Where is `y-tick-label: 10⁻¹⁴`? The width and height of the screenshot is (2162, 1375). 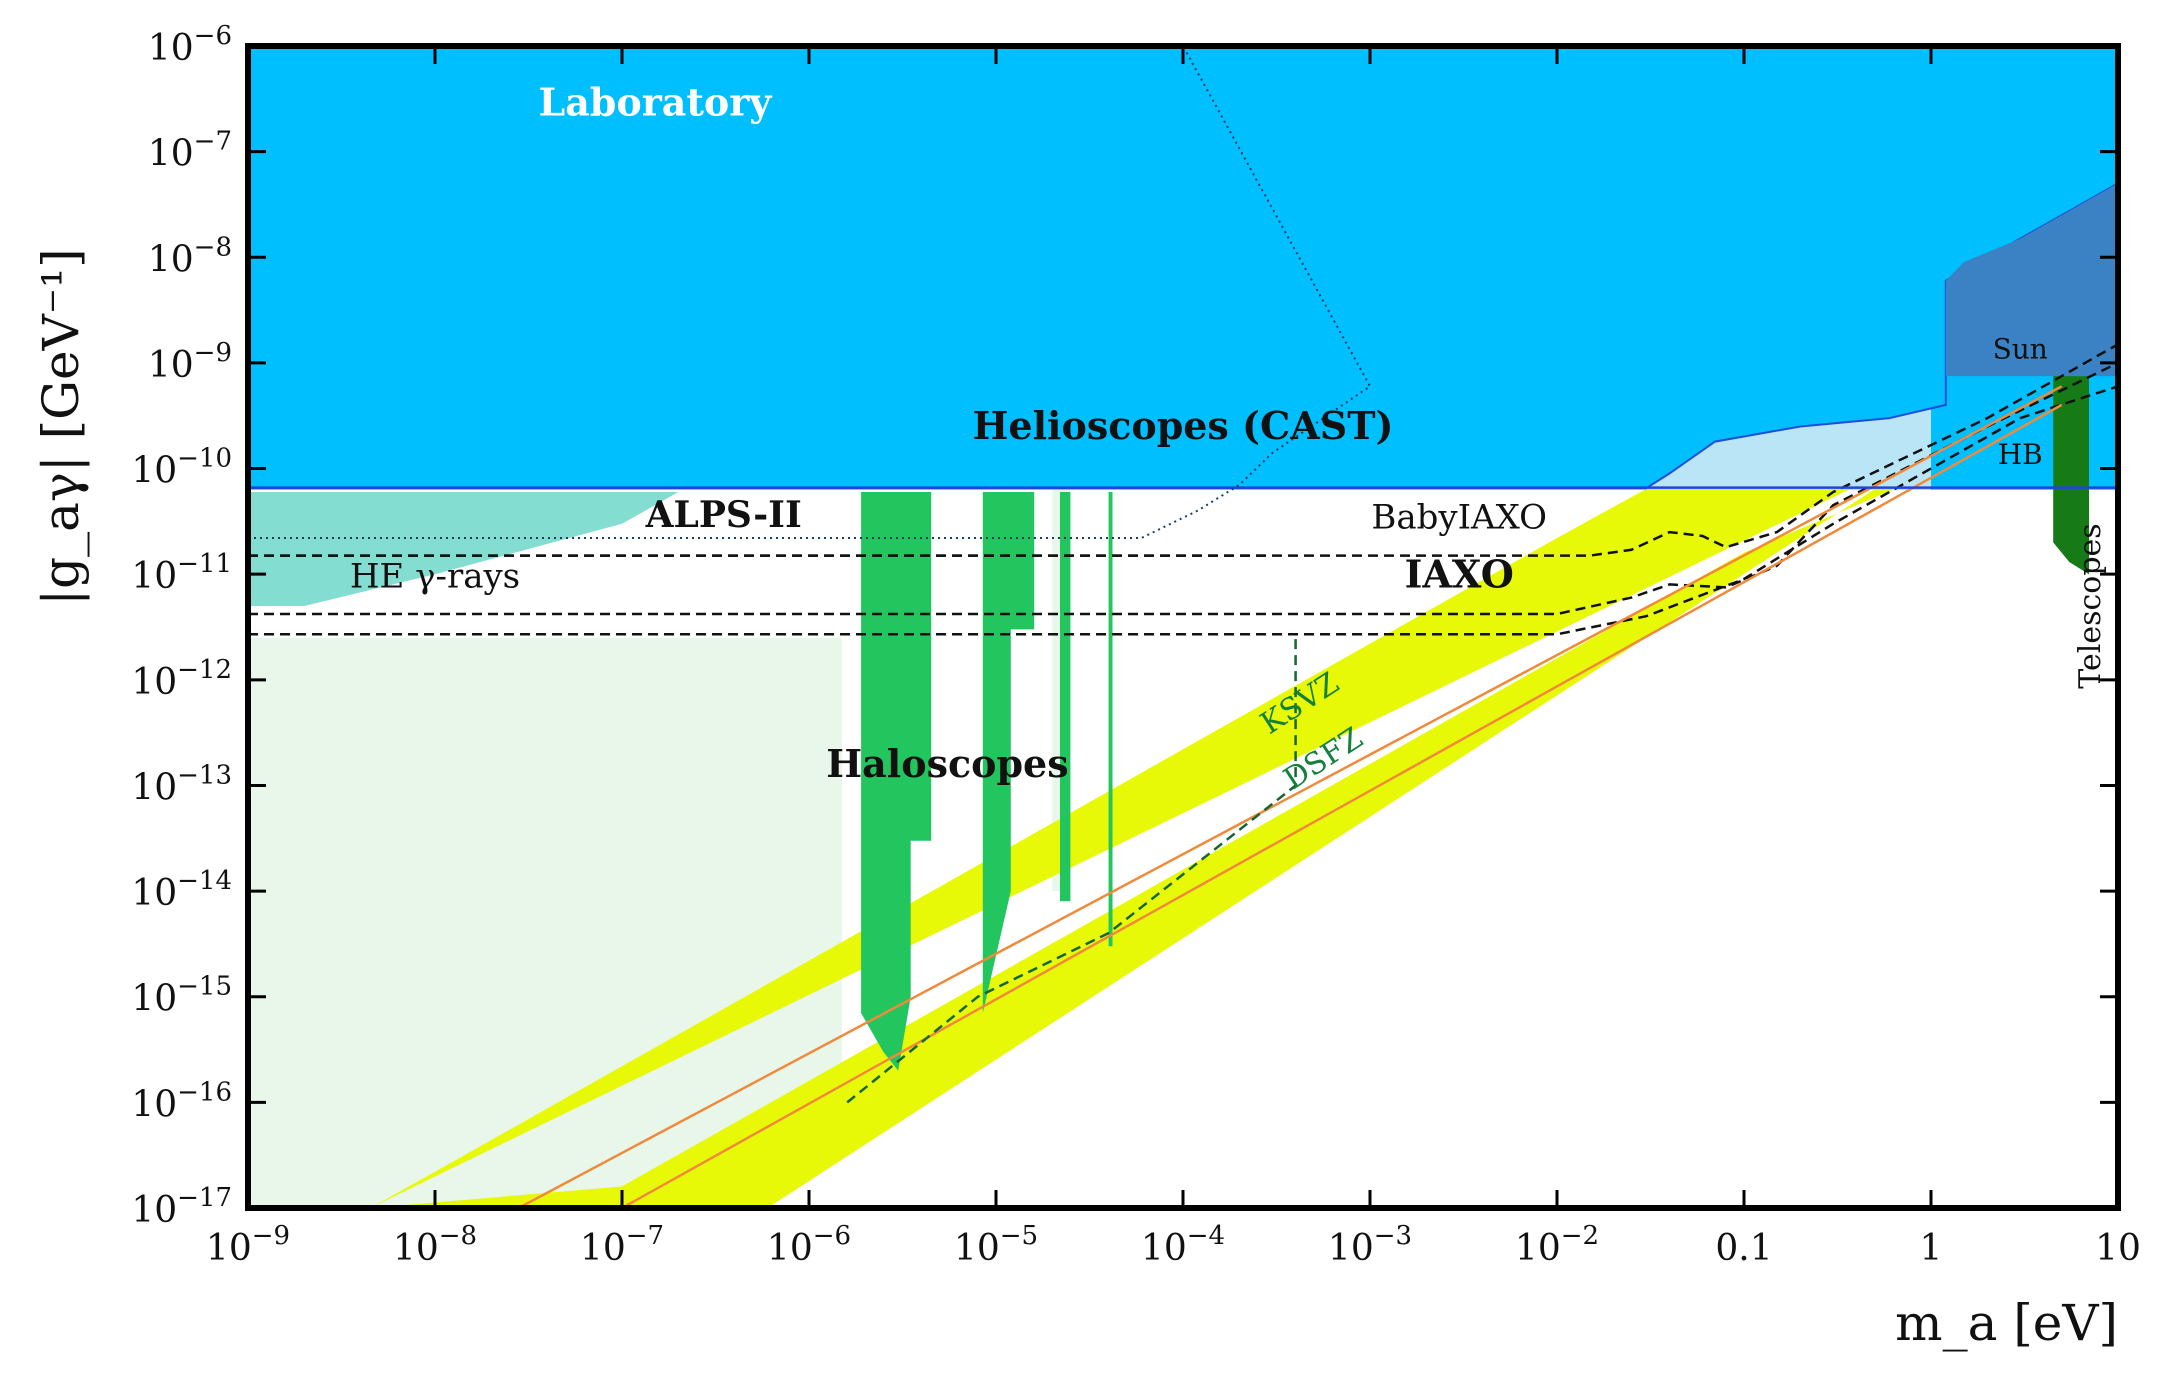 y-tick-label: 10⁻¹⁴ is located at coordinates (181, 890).